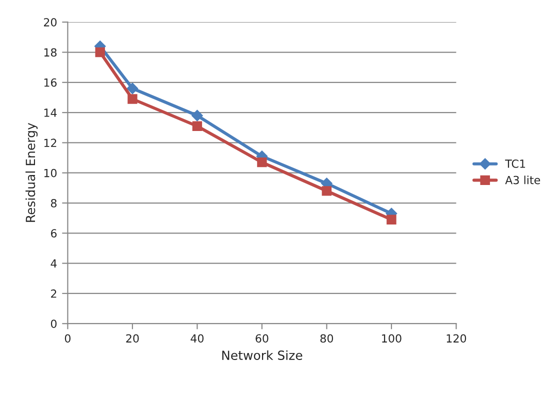  Describe the element at coordinates (515, 164) in the screenshot. I see `legend-label: TC1` at that location.